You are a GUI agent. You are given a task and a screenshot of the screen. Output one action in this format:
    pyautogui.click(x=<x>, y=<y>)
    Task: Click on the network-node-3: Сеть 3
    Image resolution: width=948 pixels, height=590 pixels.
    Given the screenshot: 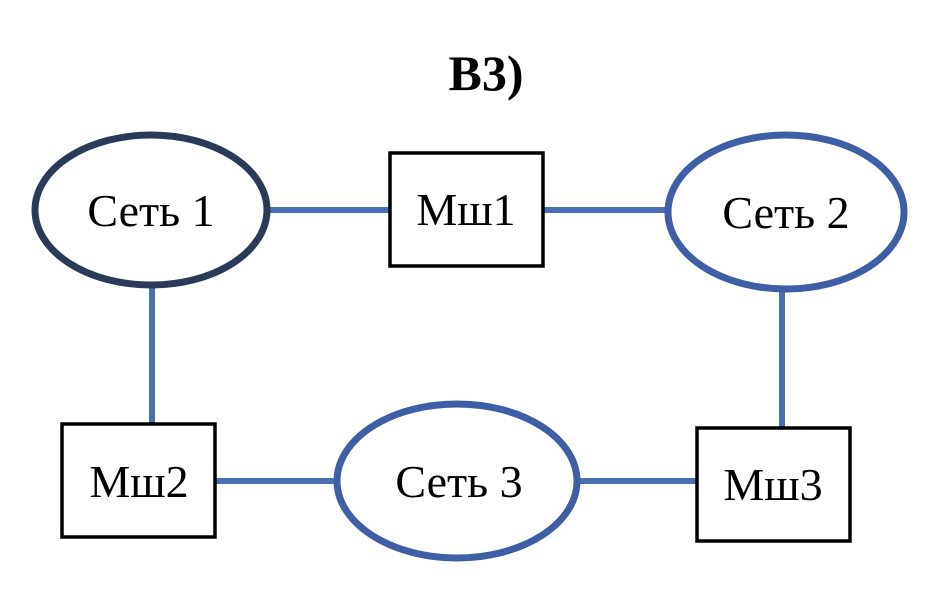 What is the action you would take?
    pyautogui.click(x=457, y=481)
    